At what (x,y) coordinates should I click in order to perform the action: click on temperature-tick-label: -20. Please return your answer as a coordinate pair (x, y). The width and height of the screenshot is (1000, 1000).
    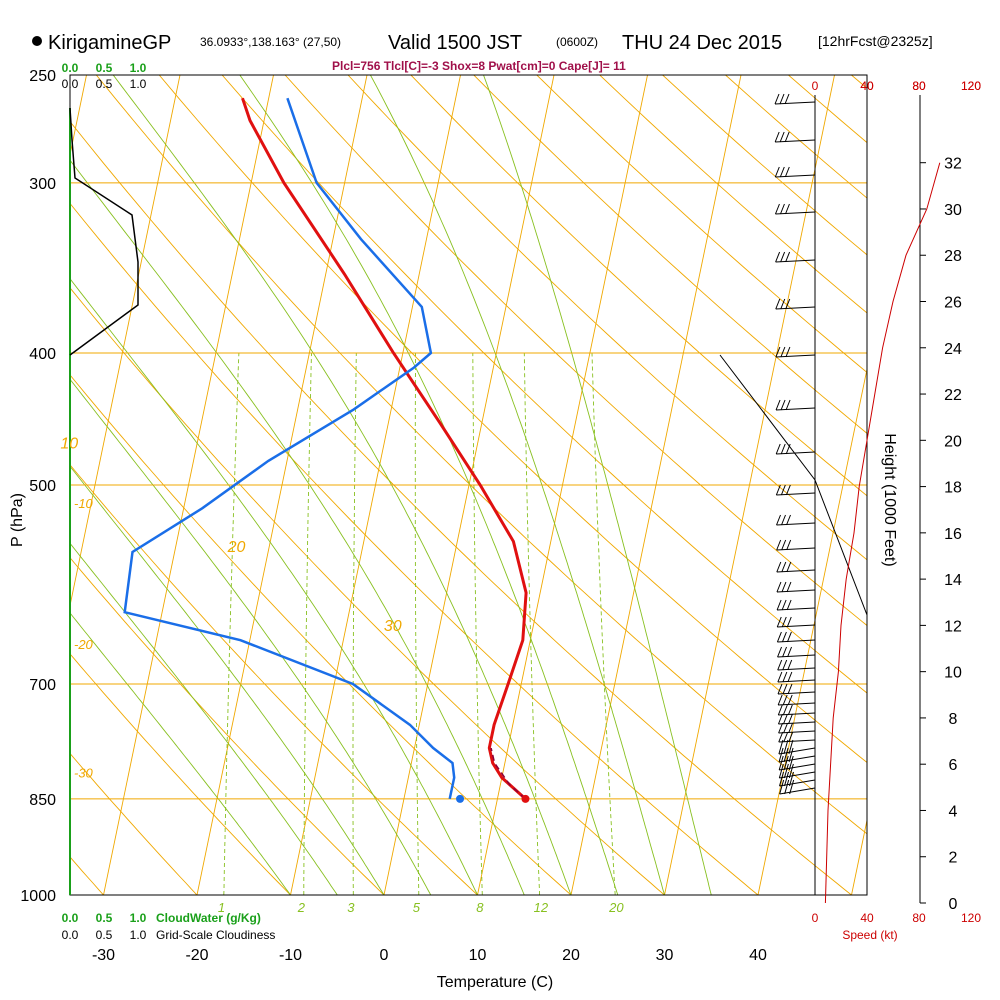
    Looking at the image, I should click on (196, 955).